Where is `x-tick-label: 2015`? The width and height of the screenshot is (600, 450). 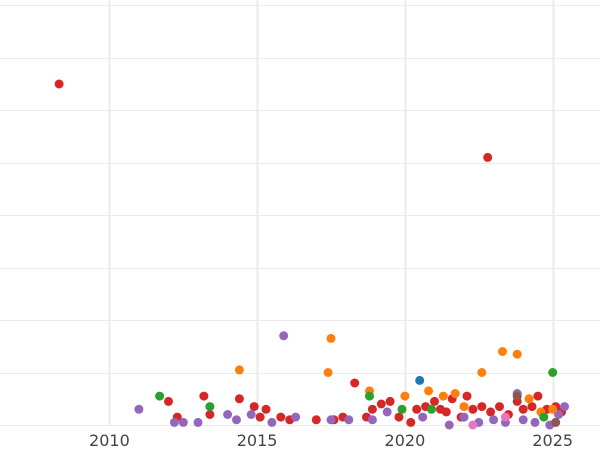
x-tick-label: 2015 is located at coordinates (257, 440).